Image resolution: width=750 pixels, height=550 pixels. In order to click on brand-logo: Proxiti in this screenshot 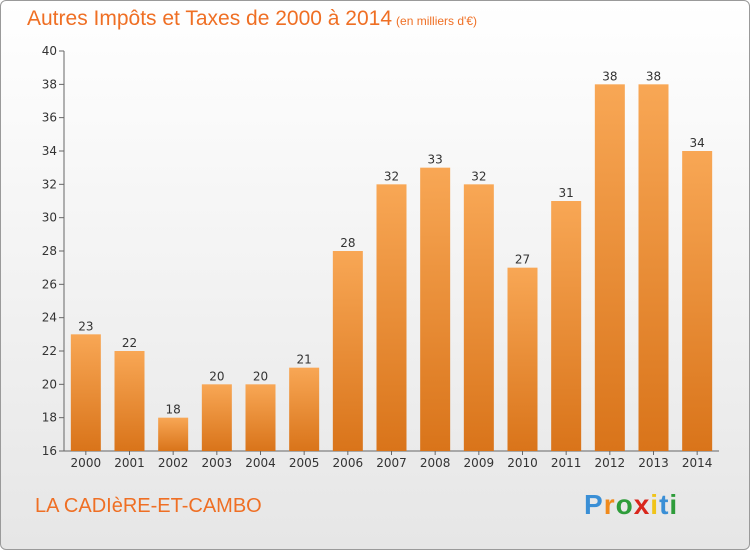, I will do `click(631, 505)`.